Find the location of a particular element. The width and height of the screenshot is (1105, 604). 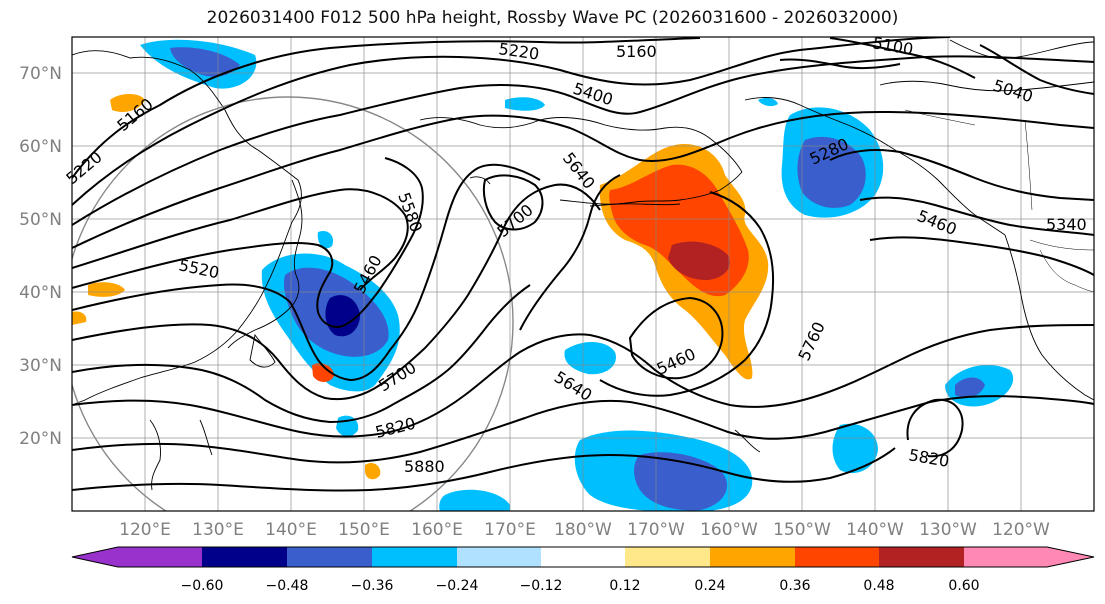

anomaly-blob-kamchatka is located at coordinates (205, 62).